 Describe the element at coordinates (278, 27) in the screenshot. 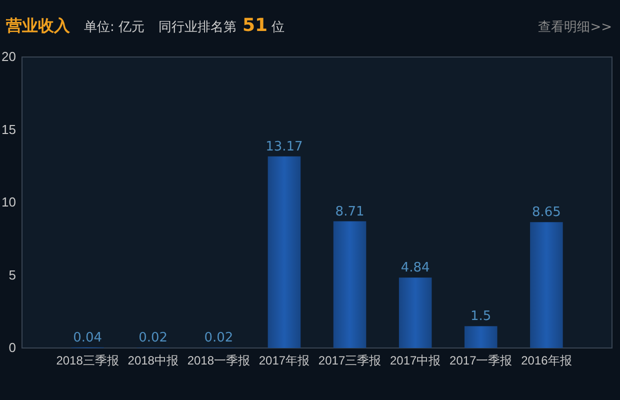

I see `text: 位` at that location.